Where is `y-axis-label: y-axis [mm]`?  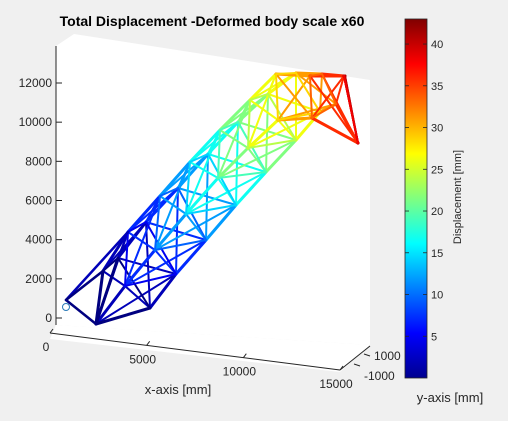 y-axis-label: y-axis [mm] is located at coordinates (450, 397).